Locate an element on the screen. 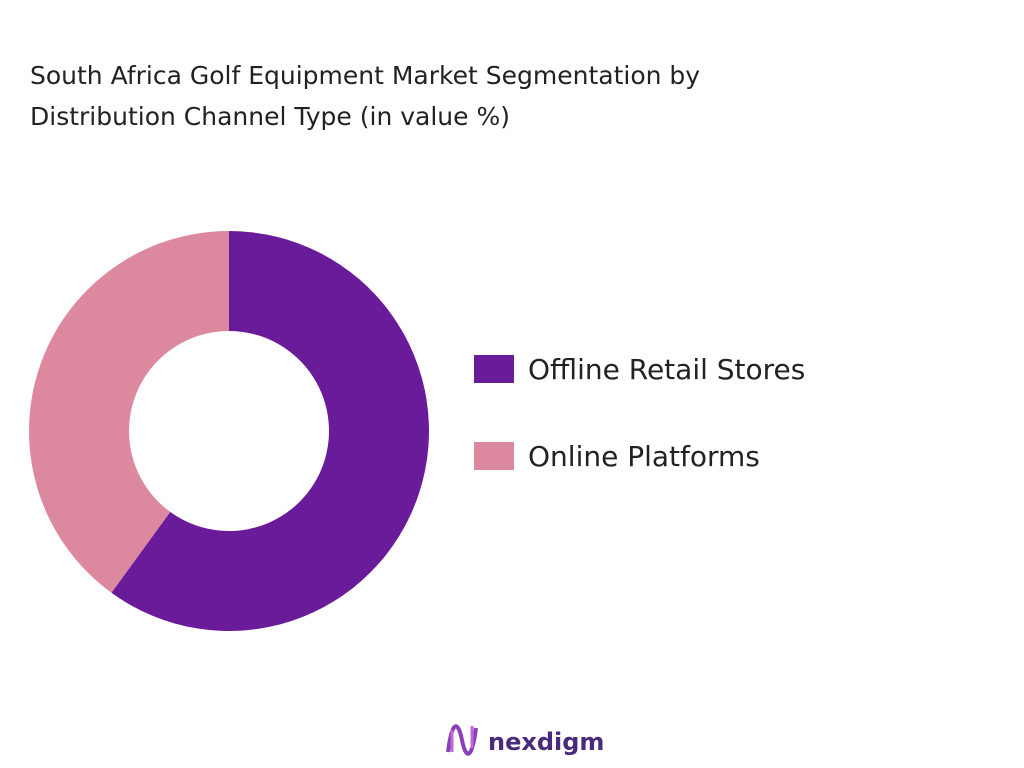  donut-slice is located at coordinates (129, 412).